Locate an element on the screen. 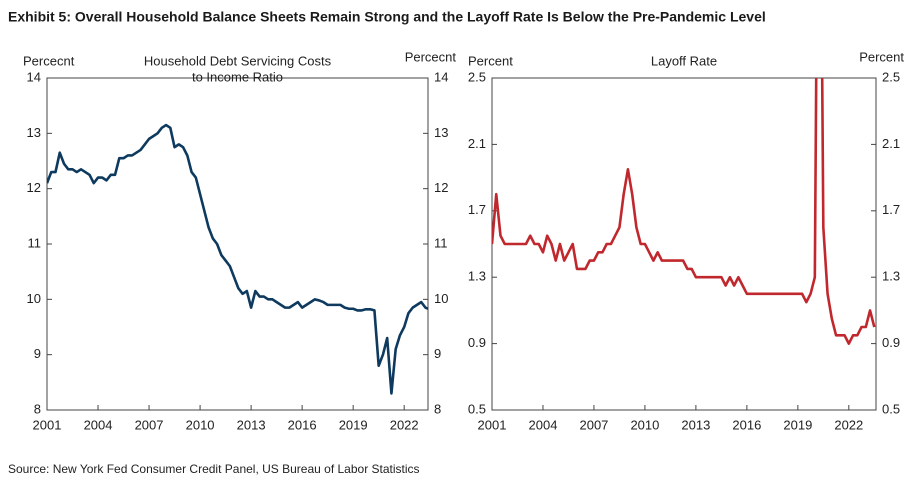 This screenshot has width=924, height=493. panel-title: to Income Ratio is located at coordinates (237, 76).